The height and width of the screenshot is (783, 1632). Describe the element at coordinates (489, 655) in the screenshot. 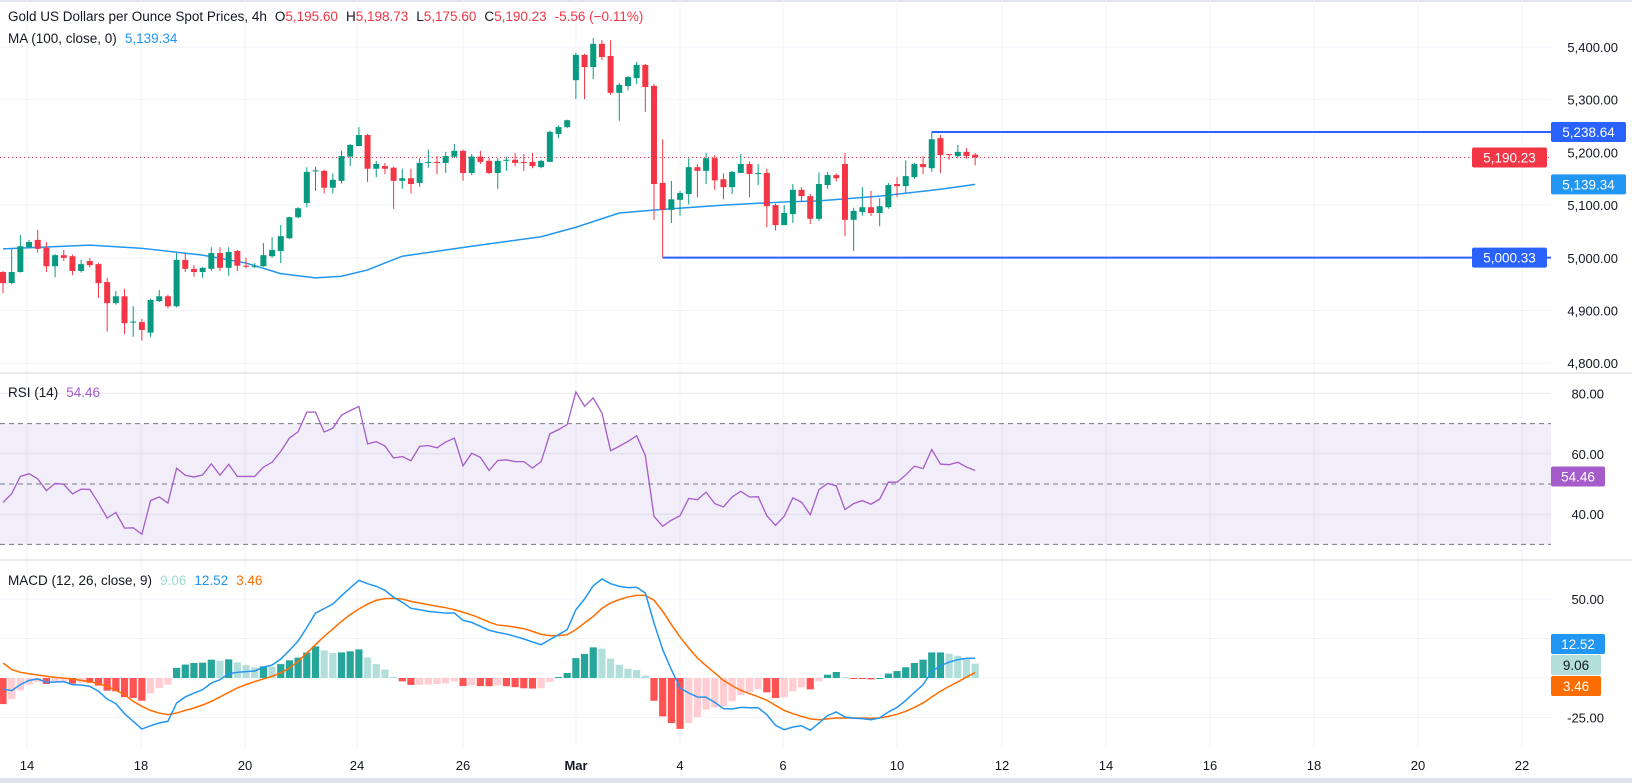

I see `macd-line` at that location.